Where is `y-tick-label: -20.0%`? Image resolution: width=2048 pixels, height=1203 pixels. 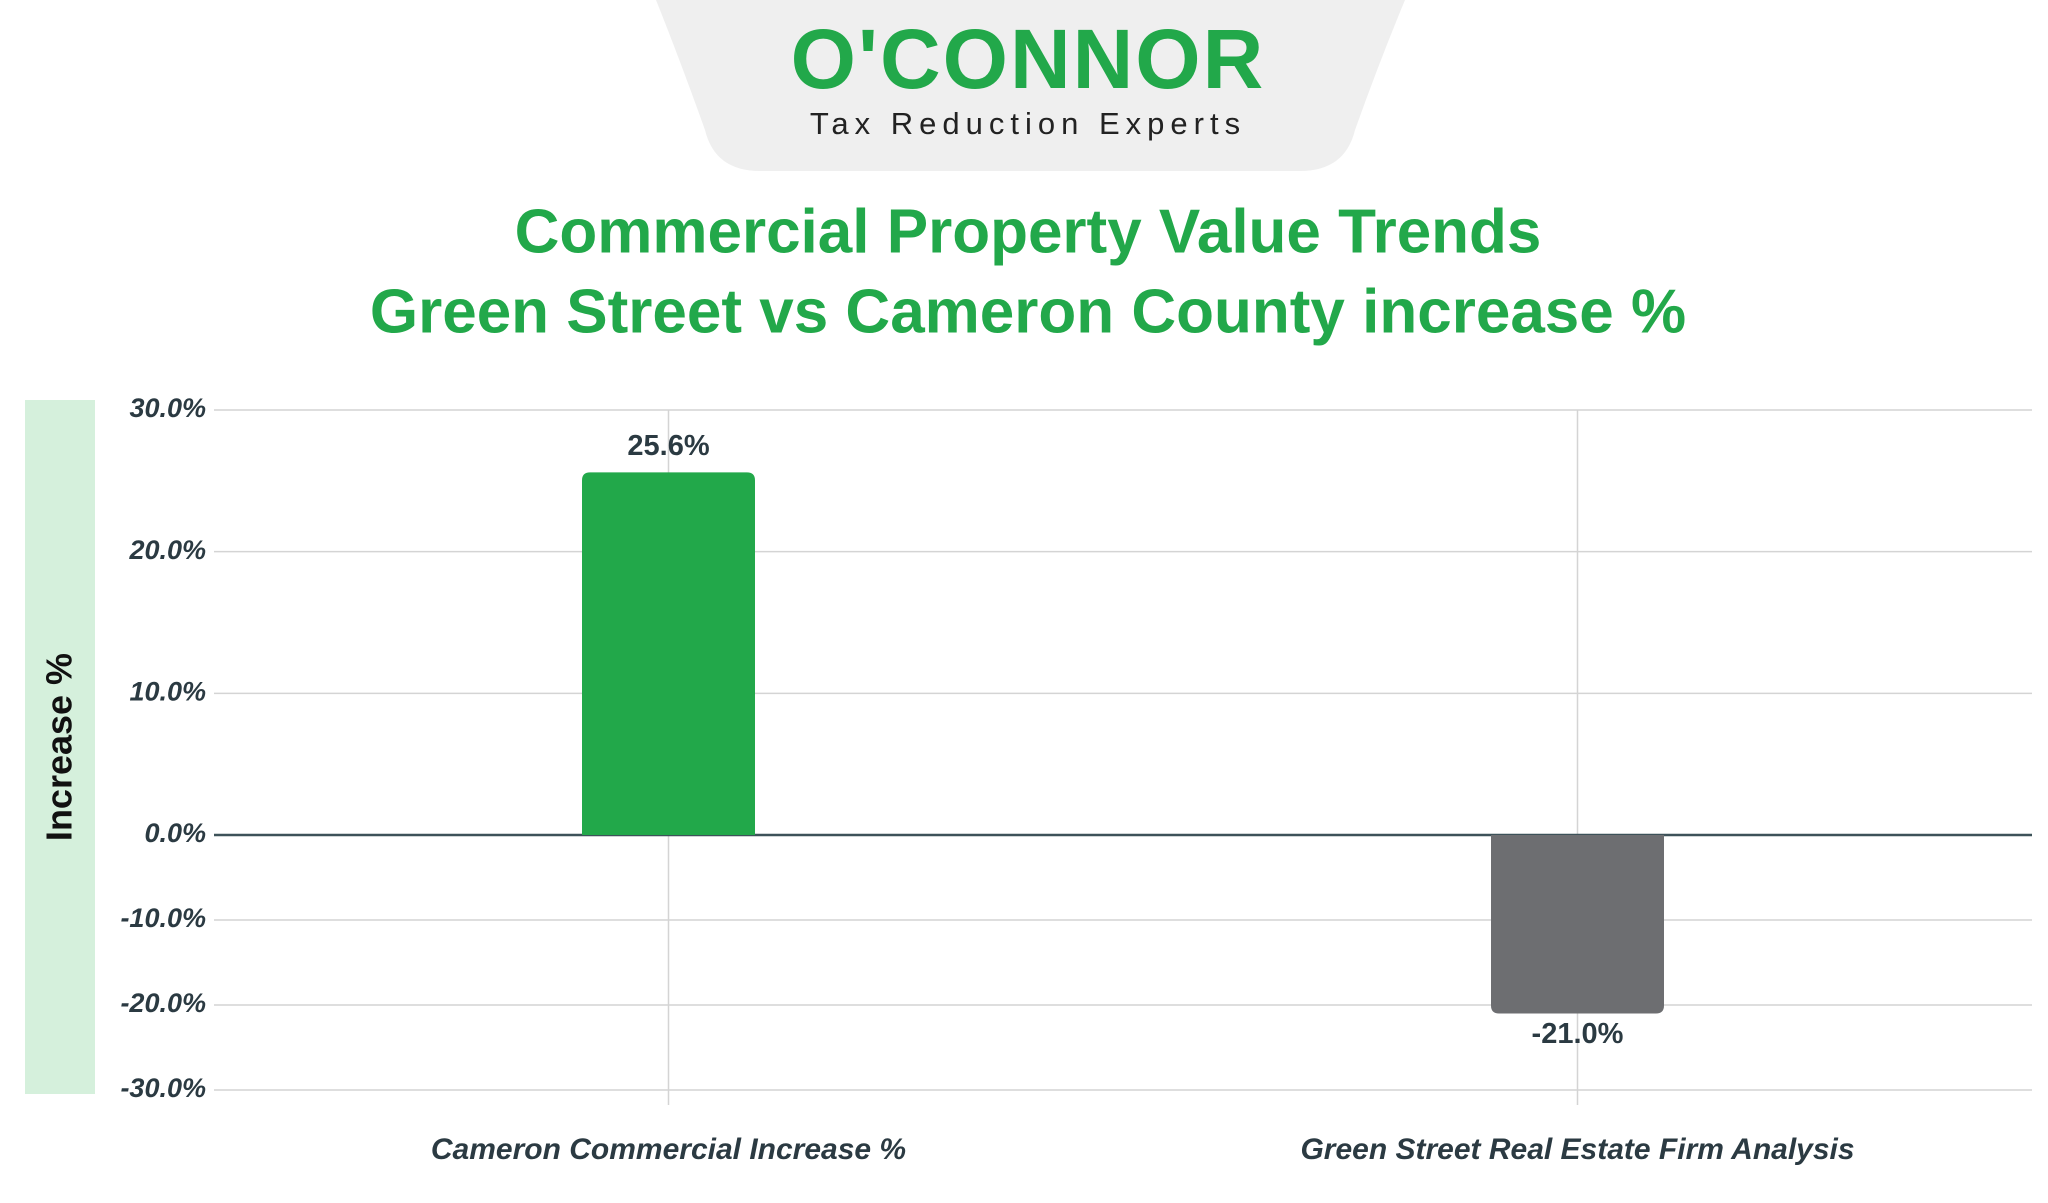 y-tick-label: -20.0% is located at coordinates (163, 1003).